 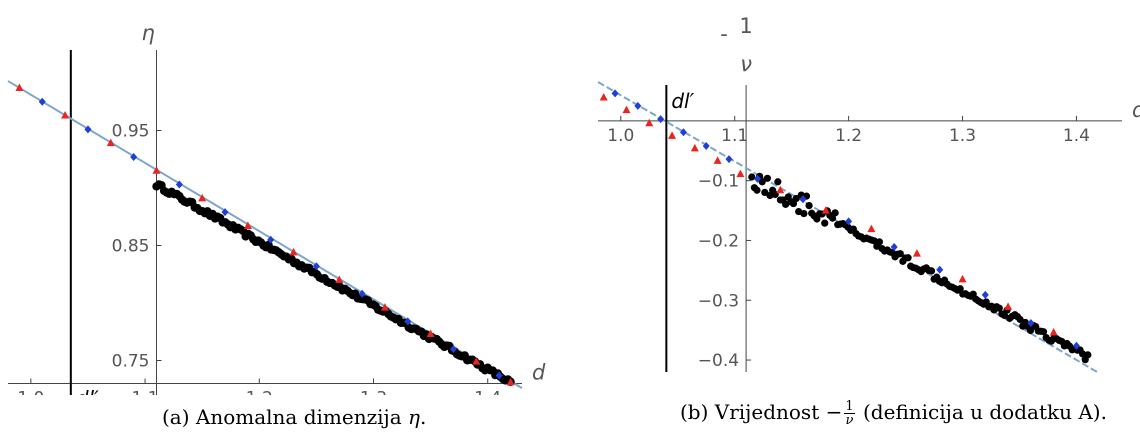 I want to click on chart-a-x-tick-label: 1.4, so click(x=487, y=392).